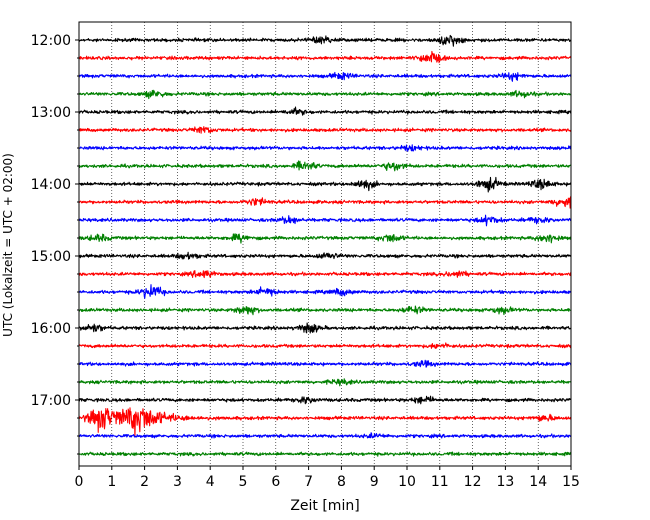 The height and width of the screenshot is (520, 650). What do you see at coordinates (51, 185) in the screenshot?
I see `y-tick-label: 14:00` at bounding box center [51, 185].